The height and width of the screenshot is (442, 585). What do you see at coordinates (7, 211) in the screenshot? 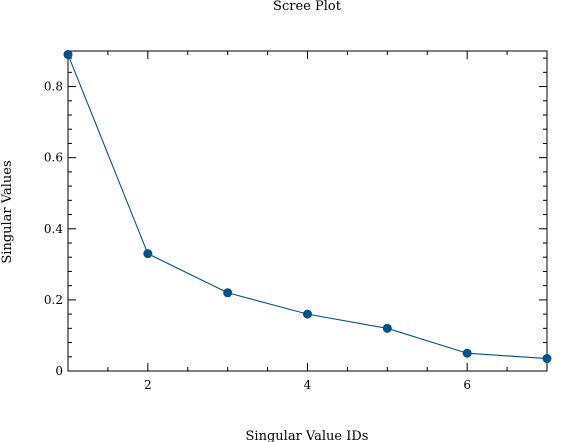
I see `y-axis-title: Singular Values` at bounding box center [7, 211].